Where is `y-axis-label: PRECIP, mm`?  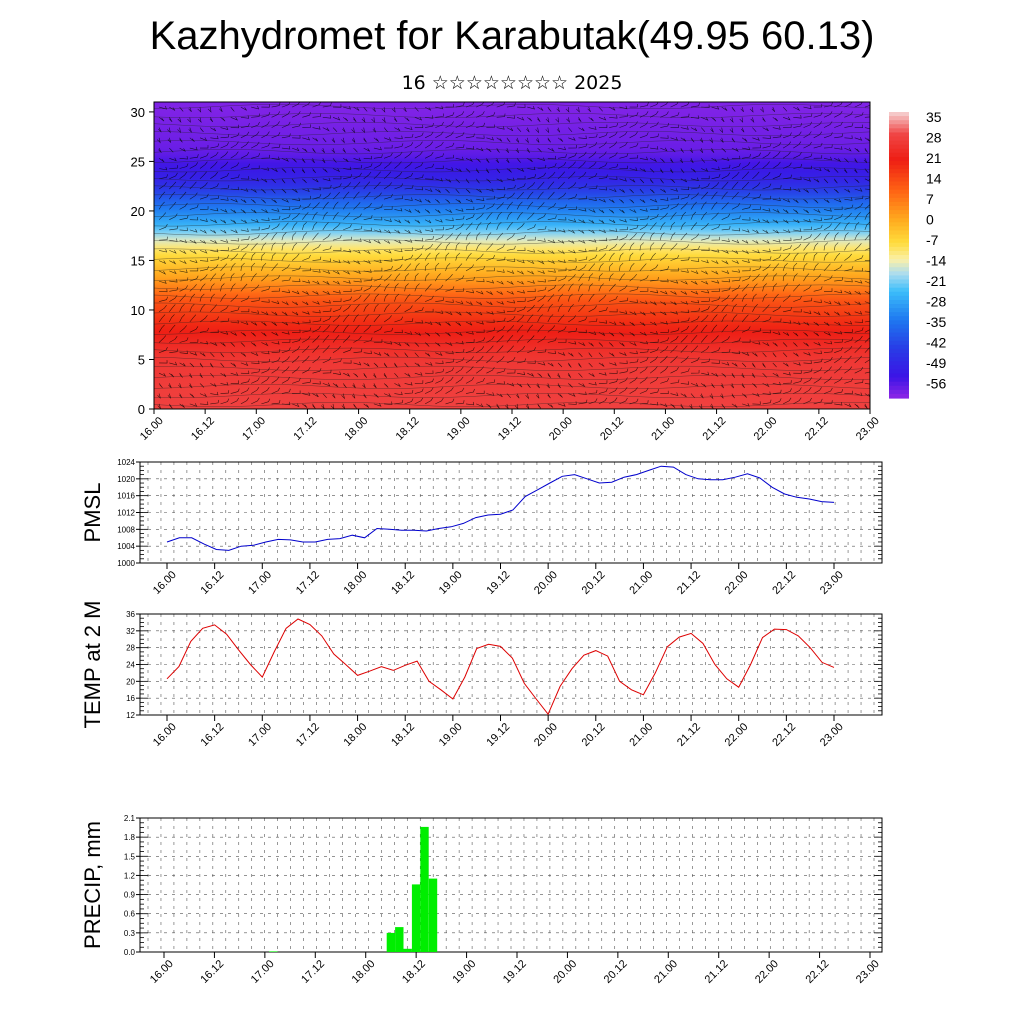 y-axis-label: PRECIP, mm is located at coordinates (92, 885).